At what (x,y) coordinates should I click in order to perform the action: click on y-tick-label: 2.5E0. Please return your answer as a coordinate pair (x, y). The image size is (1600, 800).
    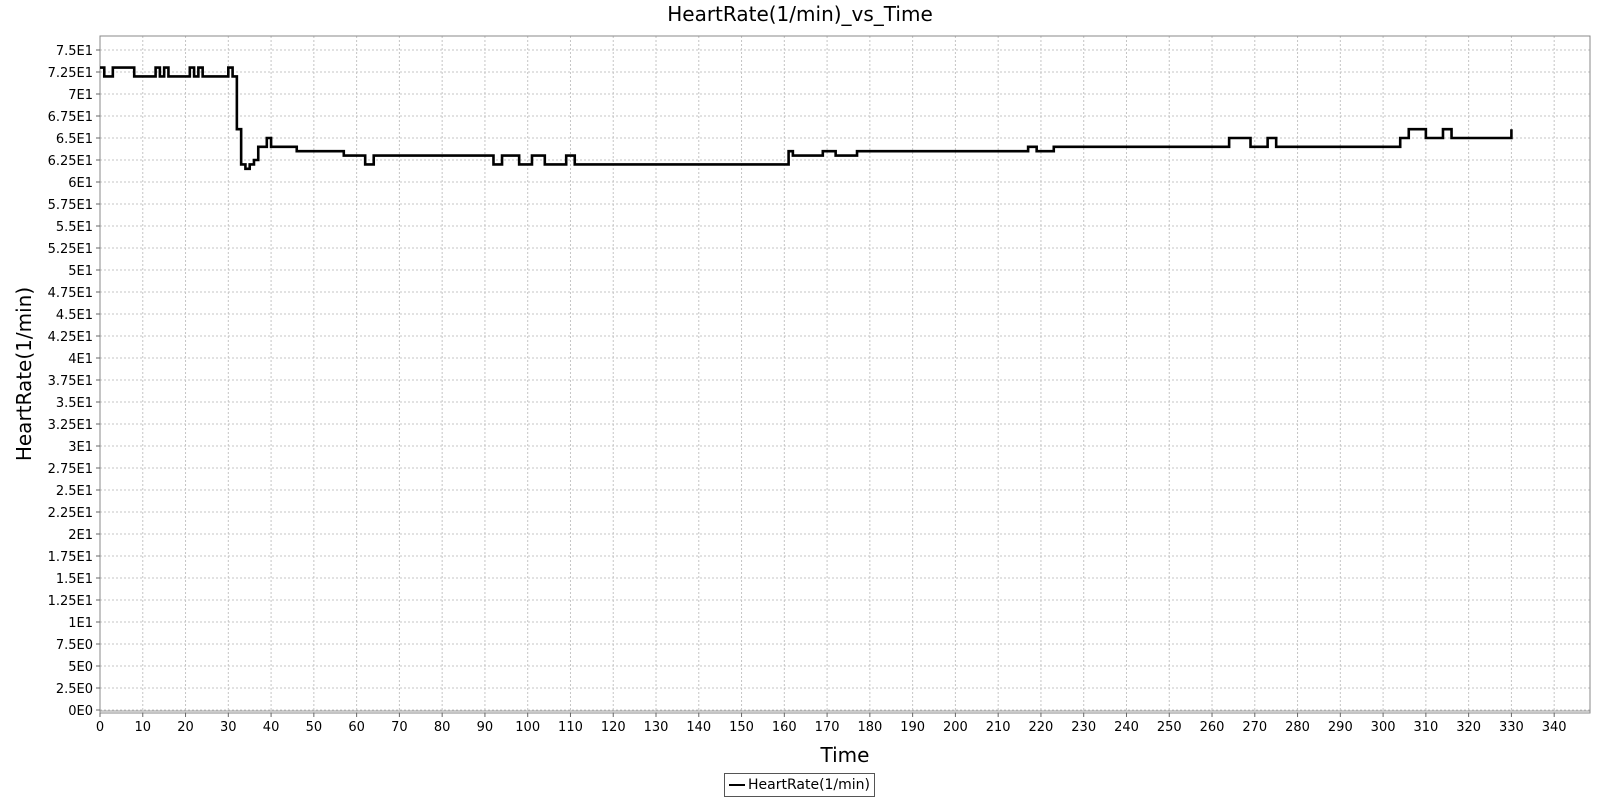
    Looking at the image, I should click on (74, 689).